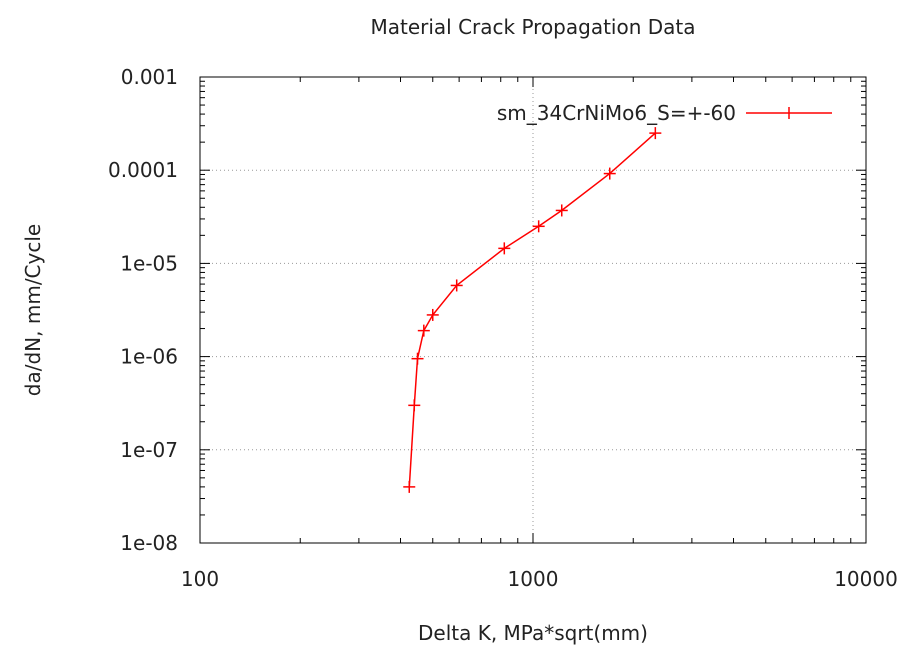 This screenshot has height=651, width=914. What do you see at coordinates (149, 263) in the screenshot?
I see `y-tick-label: 1e-05` at bounding box center [149, 263].